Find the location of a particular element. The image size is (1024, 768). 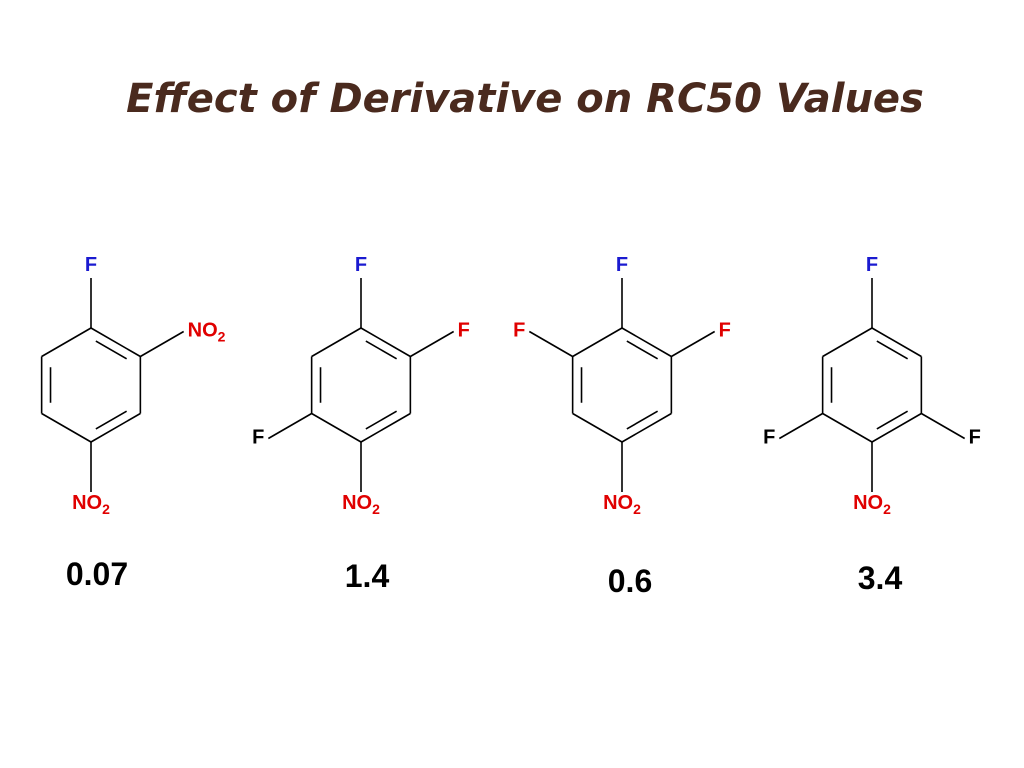

rc50-value: 0.07 is located at coordinates (97, 574).